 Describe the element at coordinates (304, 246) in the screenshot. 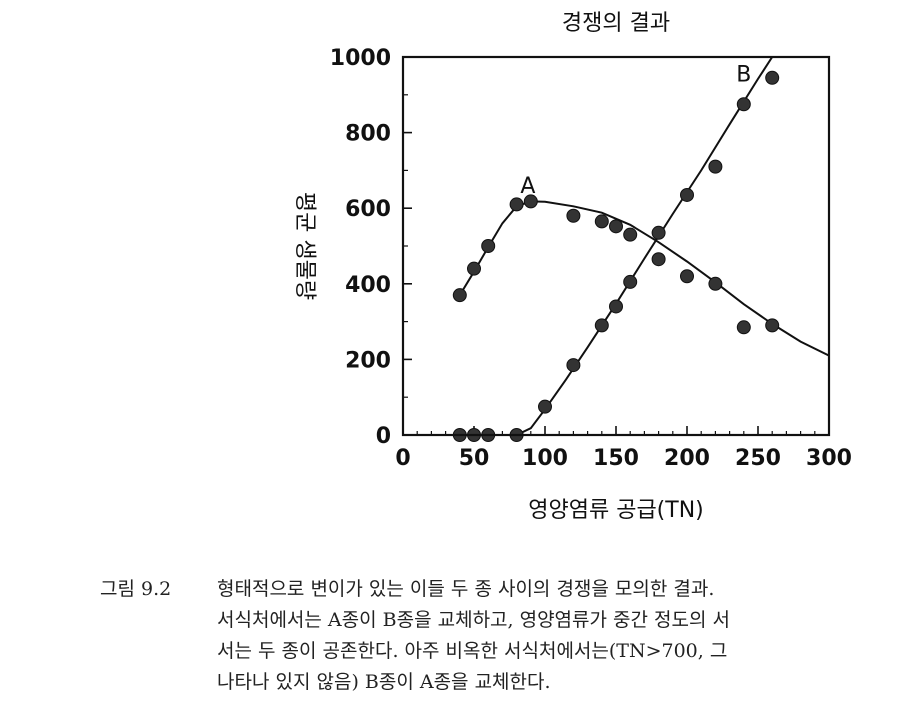

I see `y-axis-label: 평균 생물량` at that location.